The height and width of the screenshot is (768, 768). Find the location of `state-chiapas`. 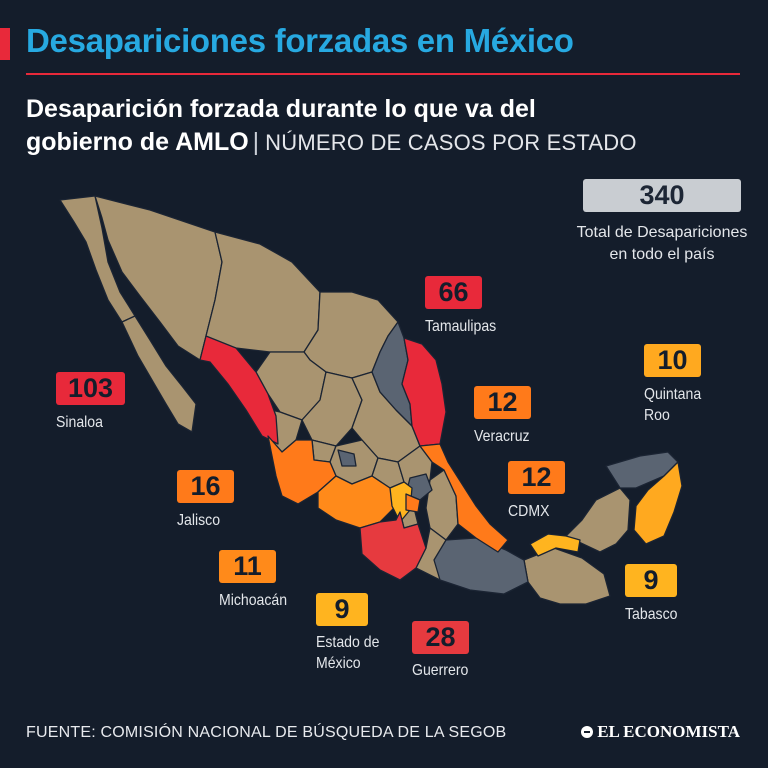

state-chiapas is located at coordinates (567, 576).